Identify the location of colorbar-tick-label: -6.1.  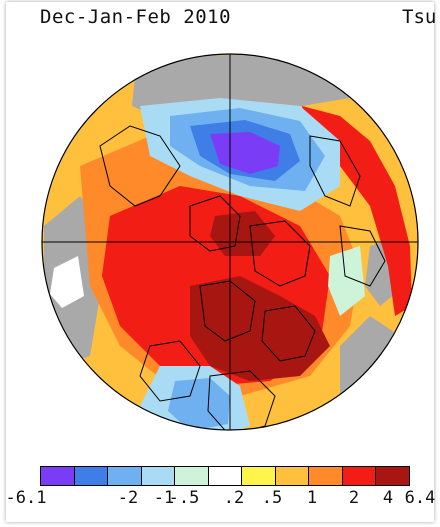
(26, 498).